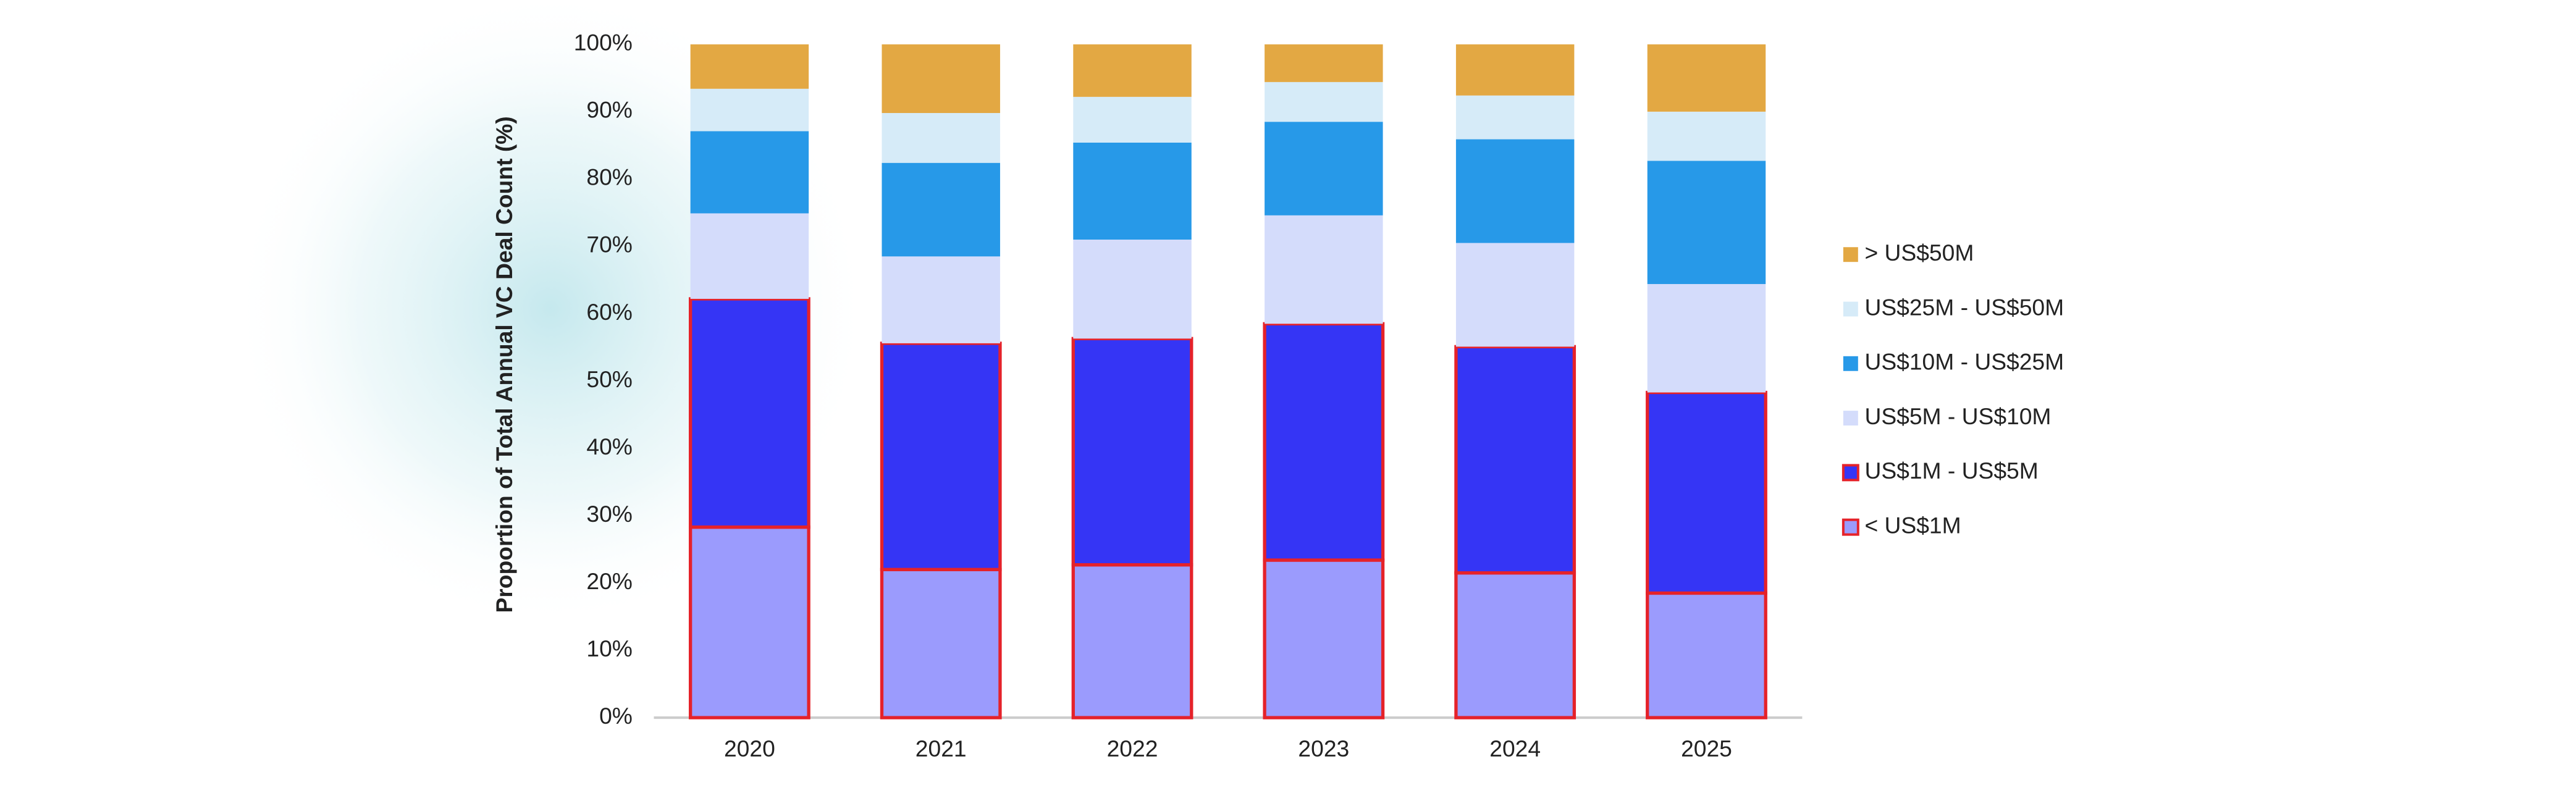 This screenshot has height=796, width=2576. I want to click on legend-label: US$10M - US$25M, so click(1964, 362).